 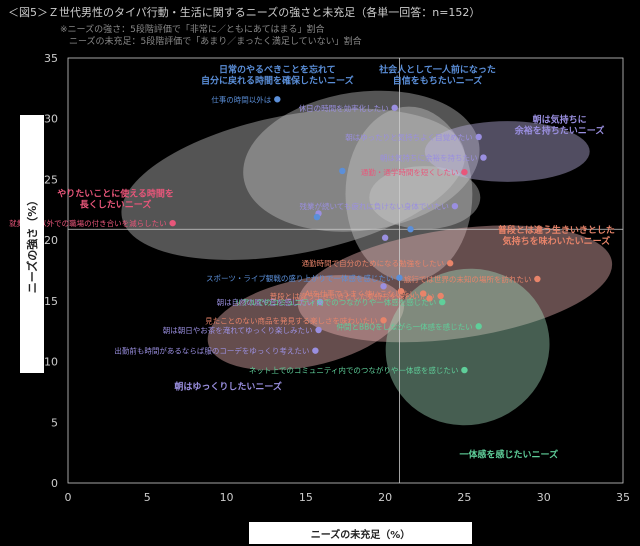 What do you see at coordinates (335, 302) in the screenshot?
I see `data-point-label-24: リアルでのコミュニティ内でのつながりや一体感を感じたい` at bounding box center [335, 302].